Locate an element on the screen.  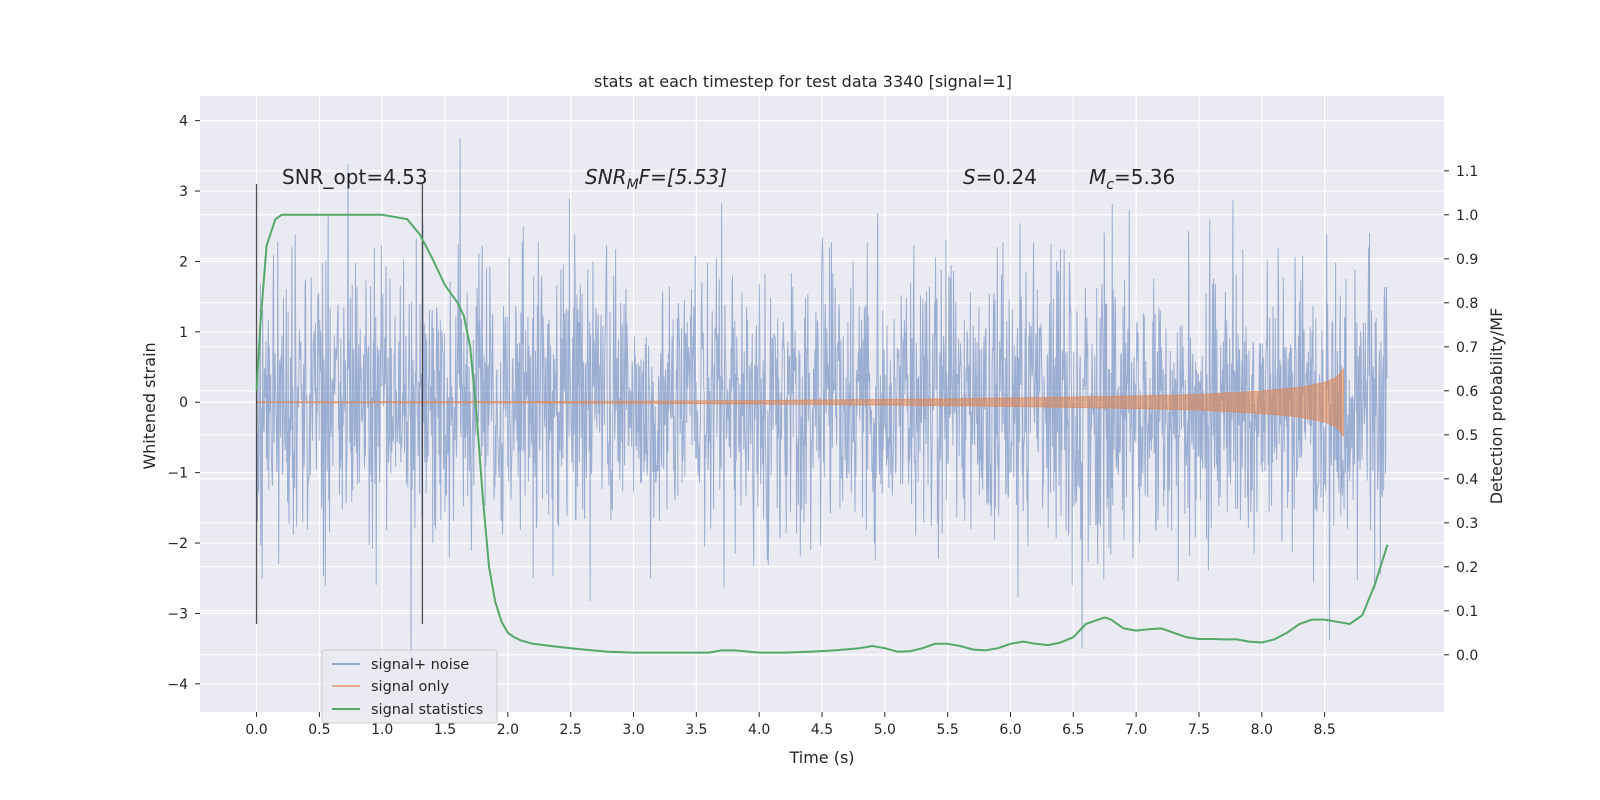
legend-label-signal-only: signal only is located at coordinates (410, 687).